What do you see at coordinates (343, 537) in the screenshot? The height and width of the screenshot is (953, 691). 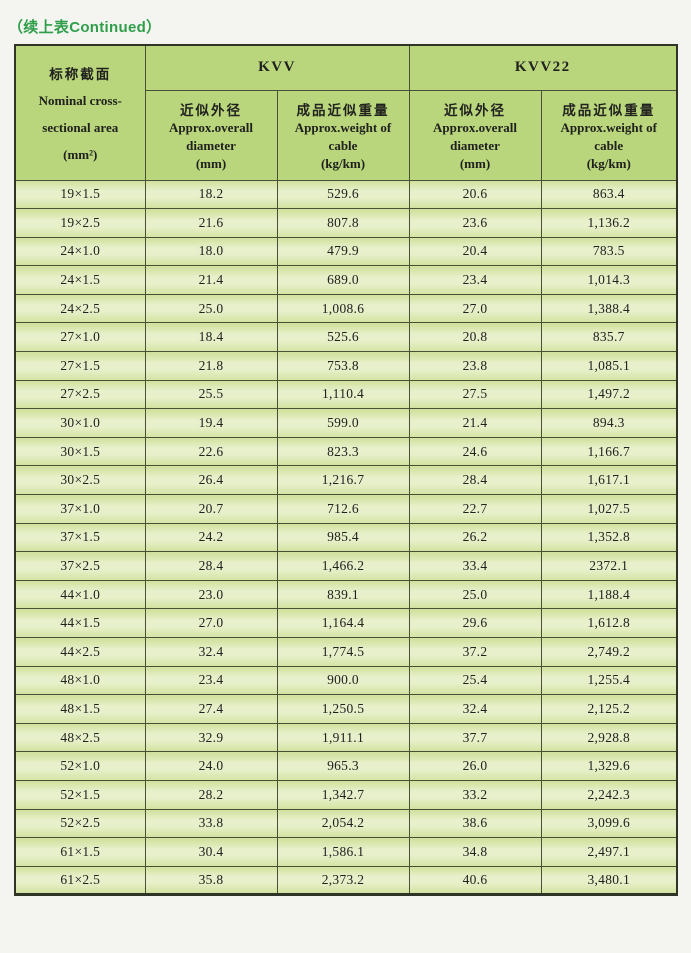 I see `cell-value: 985.4` at bounding box center [343, 537].